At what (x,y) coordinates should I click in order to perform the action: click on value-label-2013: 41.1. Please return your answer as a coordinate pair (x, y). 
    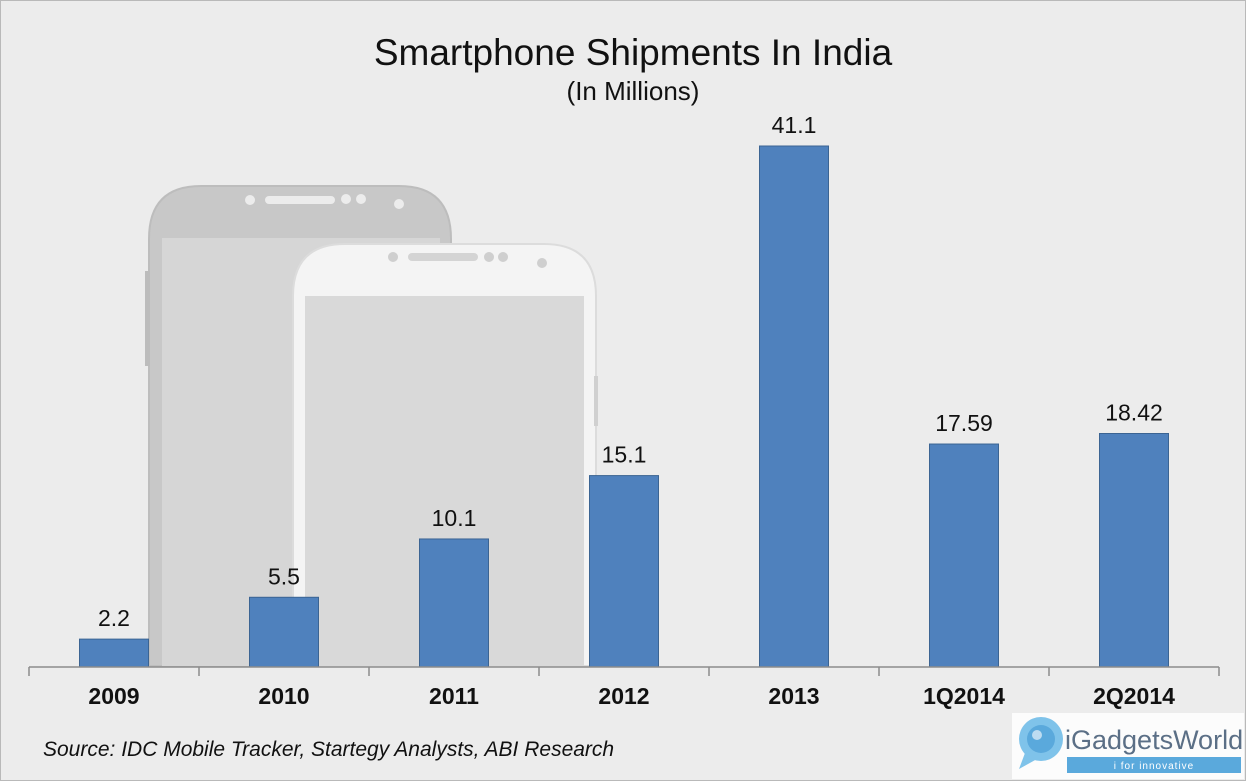
    Looking at the image, I should click on (794, 125).